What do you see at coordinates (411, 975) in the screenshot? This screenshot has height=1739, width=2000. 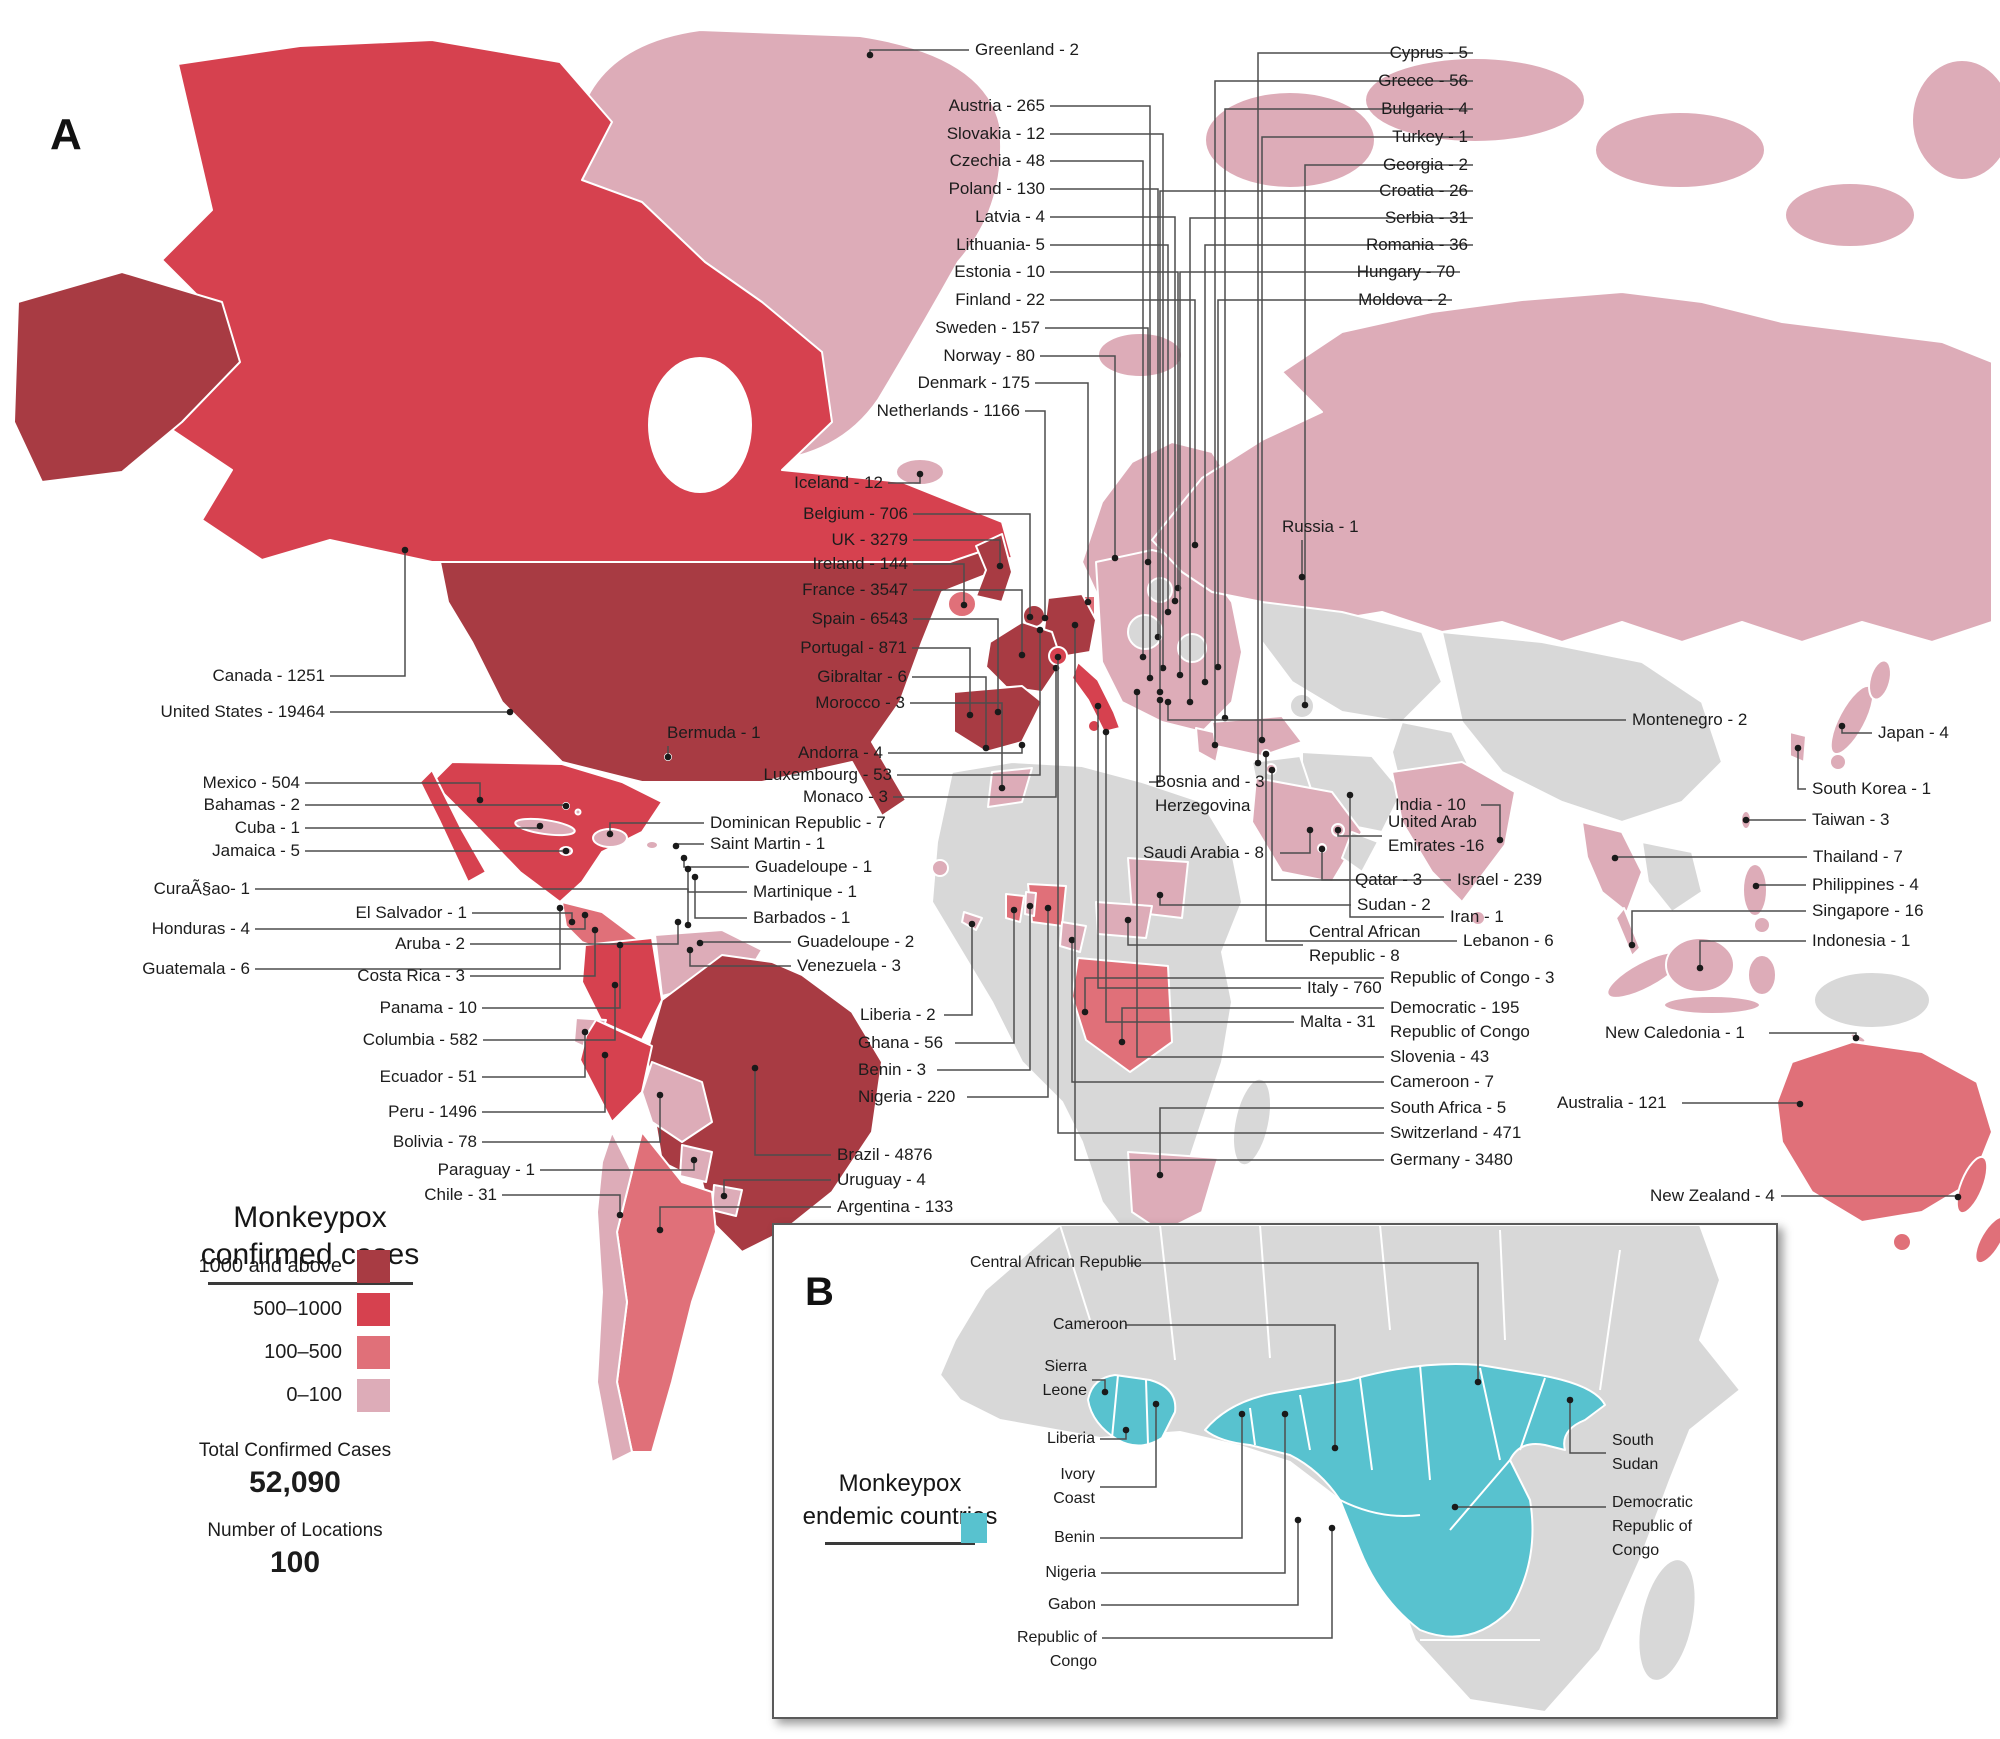 I see `map-label: Costa Rica - 3` at bounding box center [411, 975].